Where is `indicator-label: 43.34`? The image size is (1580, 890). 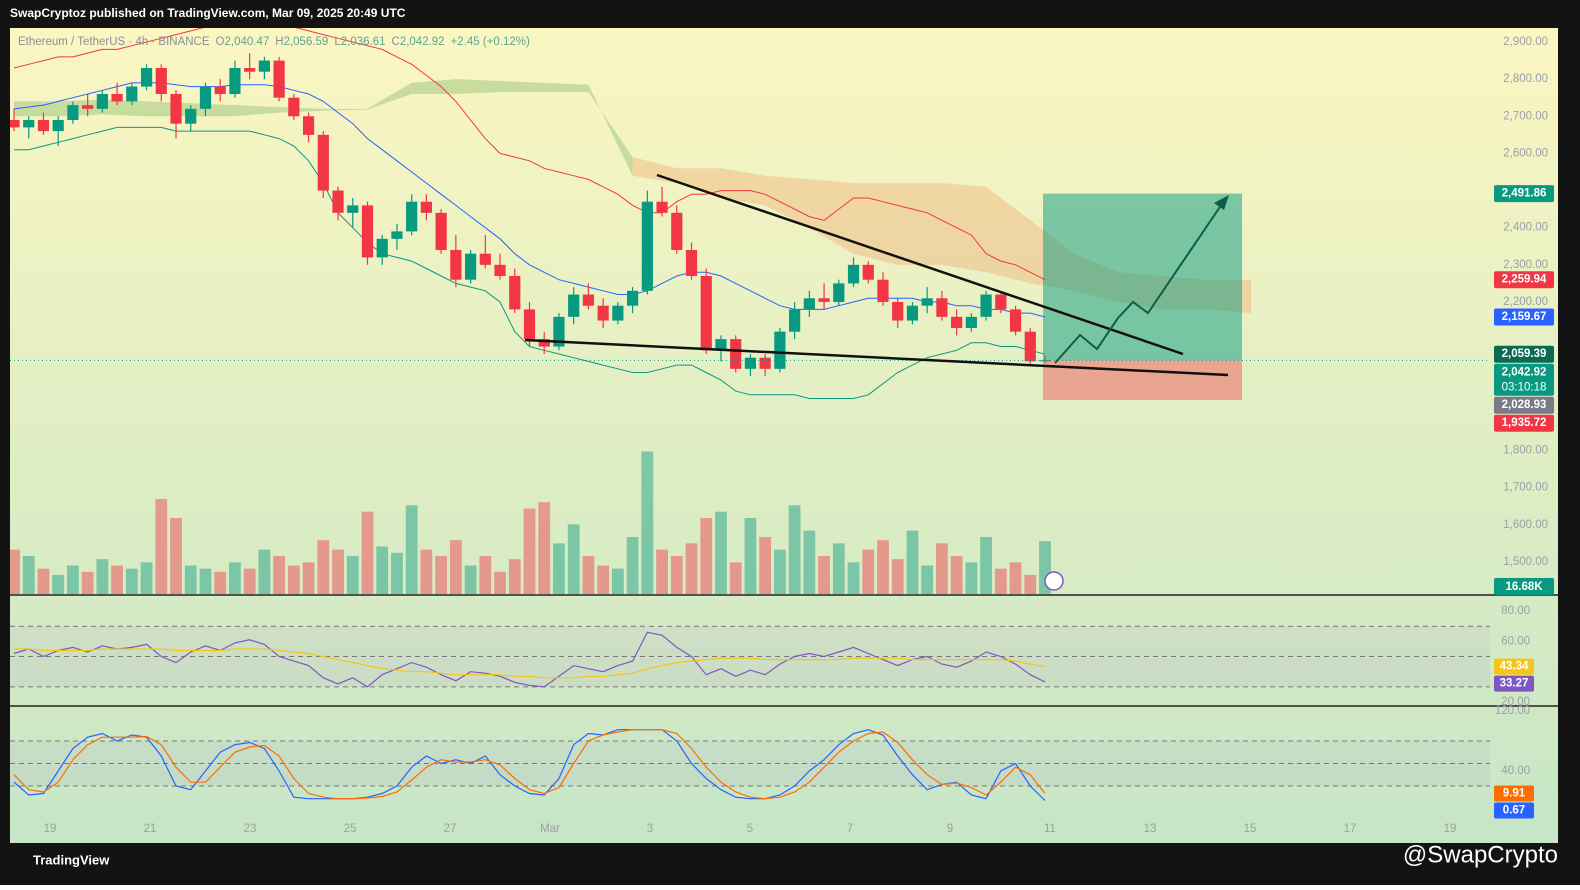
indicator-label: 43.34 is located at coordinates (1514, 667).